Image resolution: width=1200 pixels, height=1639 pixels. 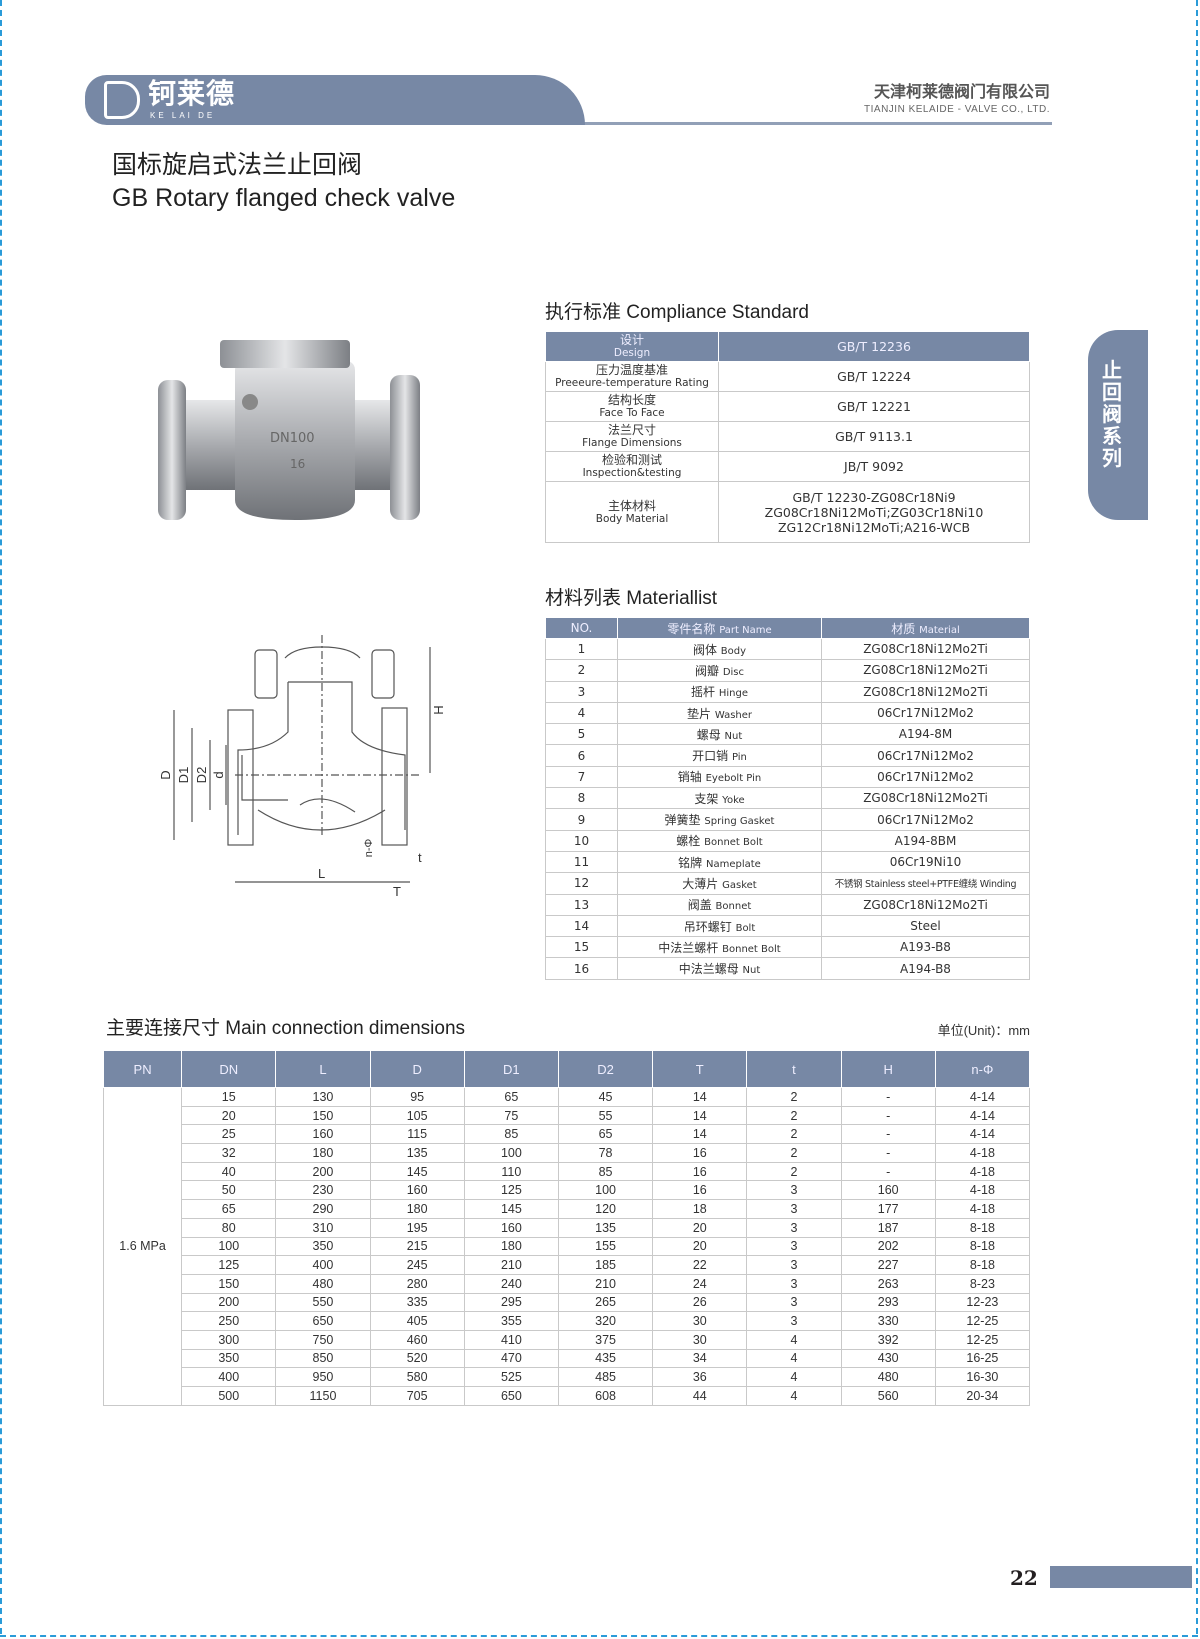 I want to click on dimension-cell: 227, so click(x=888, y=1265).